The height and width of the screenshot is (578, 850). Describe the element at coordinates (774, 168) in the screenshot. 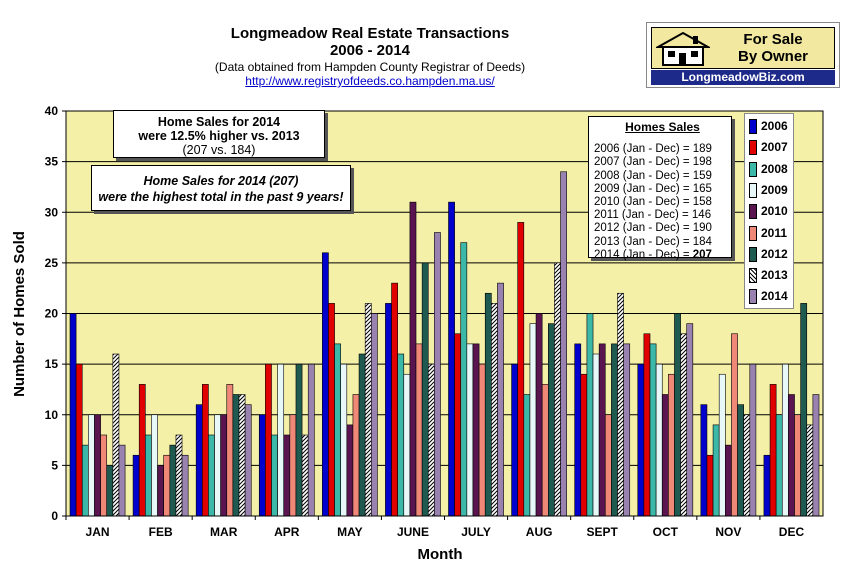

I see `legend-label: 2008` at that location.